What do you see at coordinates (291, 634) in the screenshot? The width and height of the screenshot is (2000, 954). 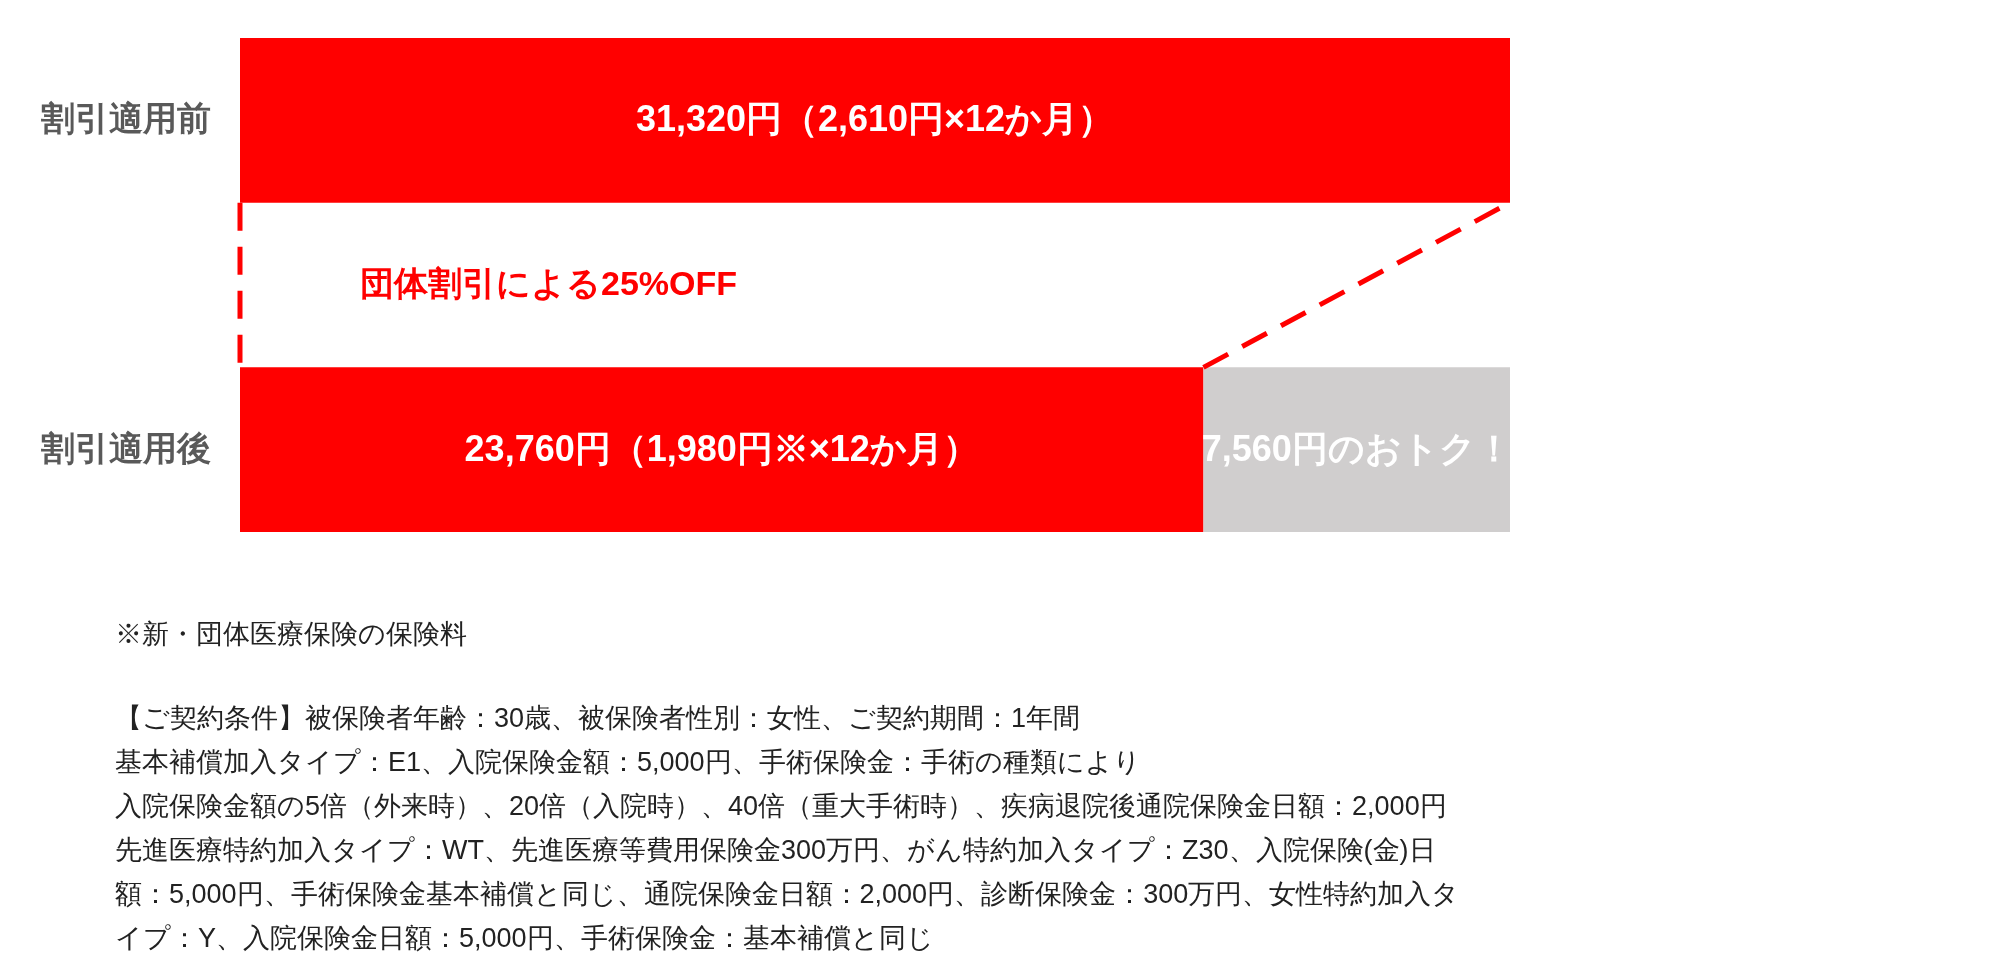 I see `text: ※新・団体医療保険の保険料` at bounding box center [291, 634].